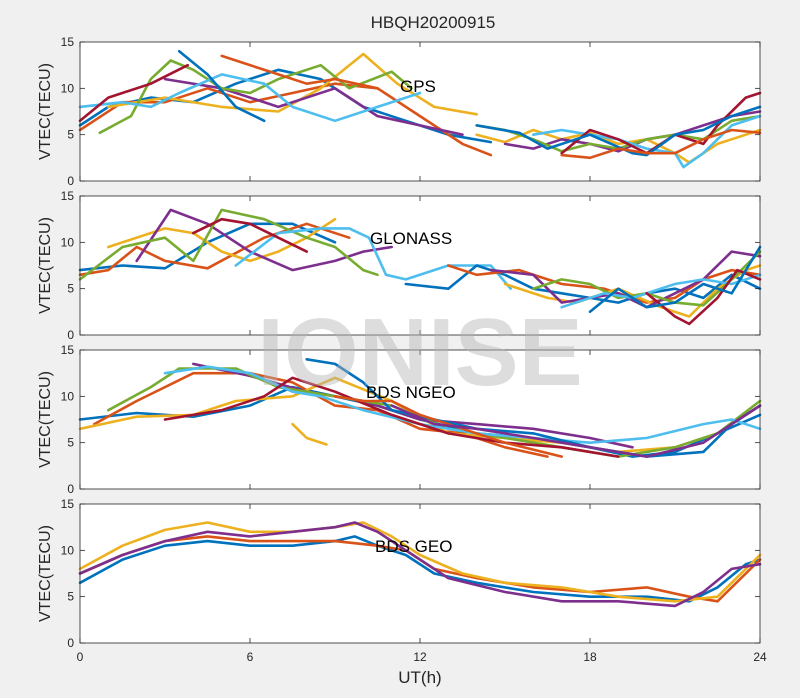 The image size is (800, 698). I want to click on x-tick-label: 18, so click(590, 657).